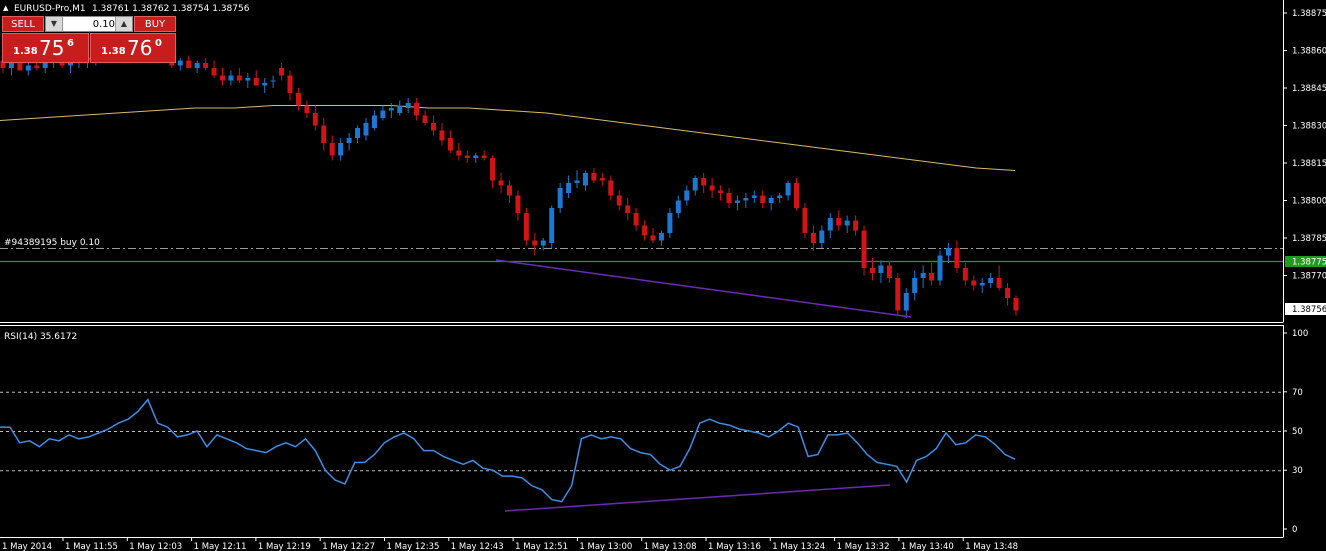  I want to click on current-price-label-bg, so click(1305, 309).